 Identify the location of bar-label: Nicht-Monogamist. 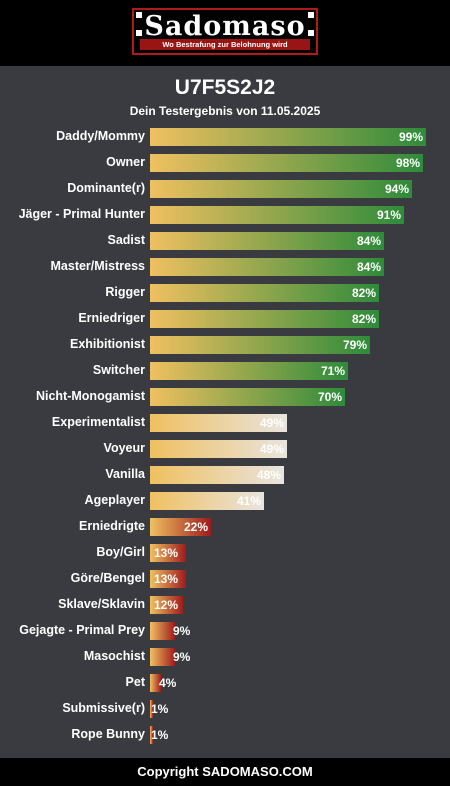
(90, 396).